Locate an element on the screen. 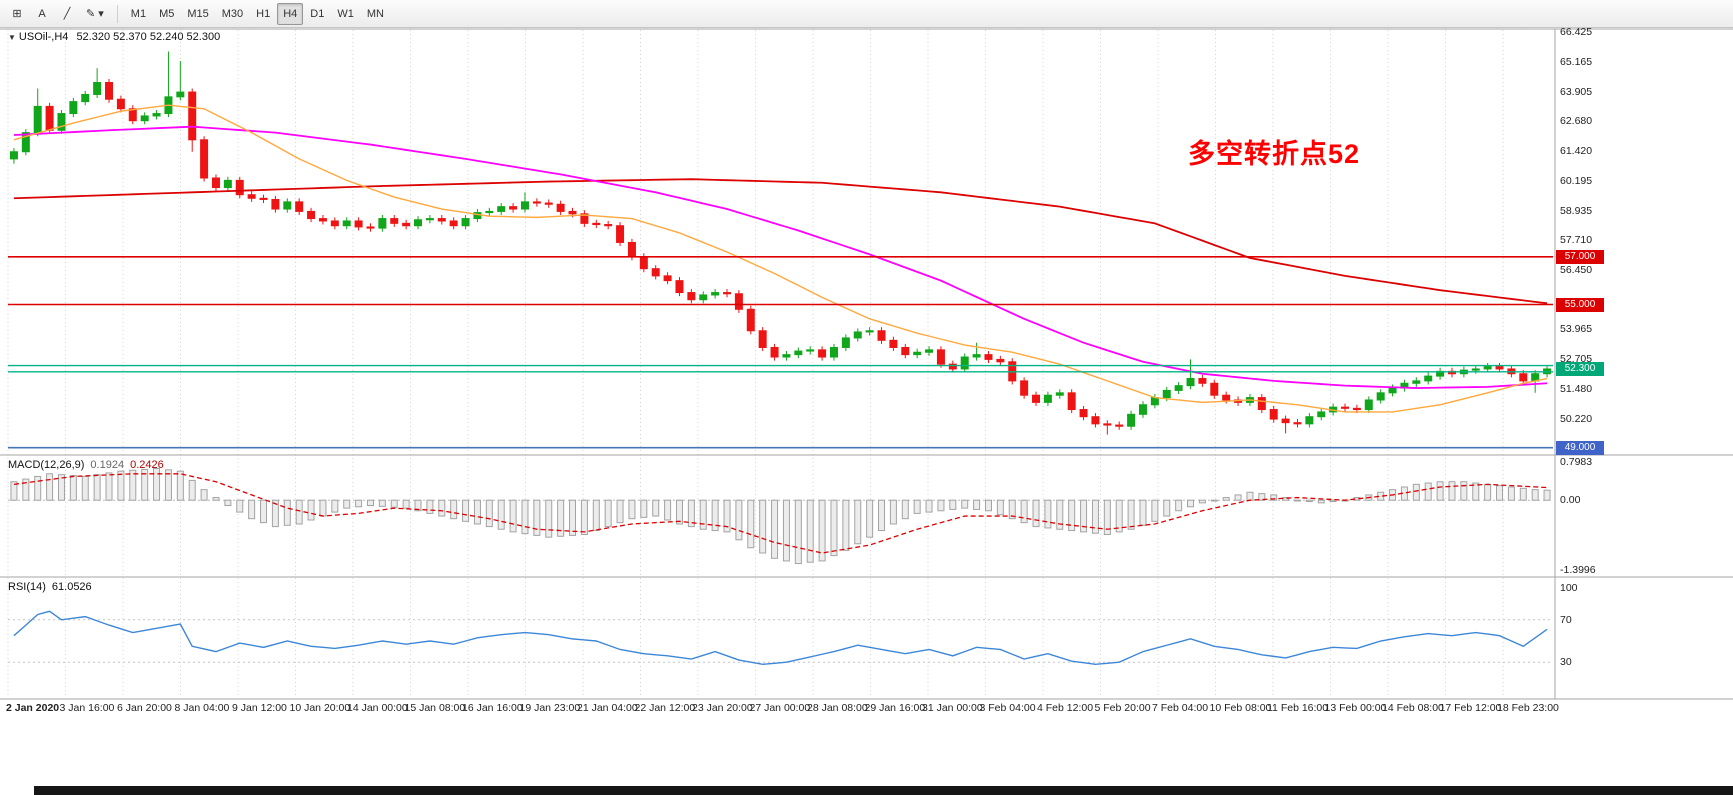  macd-histogram is located at coordinates (780, 516).